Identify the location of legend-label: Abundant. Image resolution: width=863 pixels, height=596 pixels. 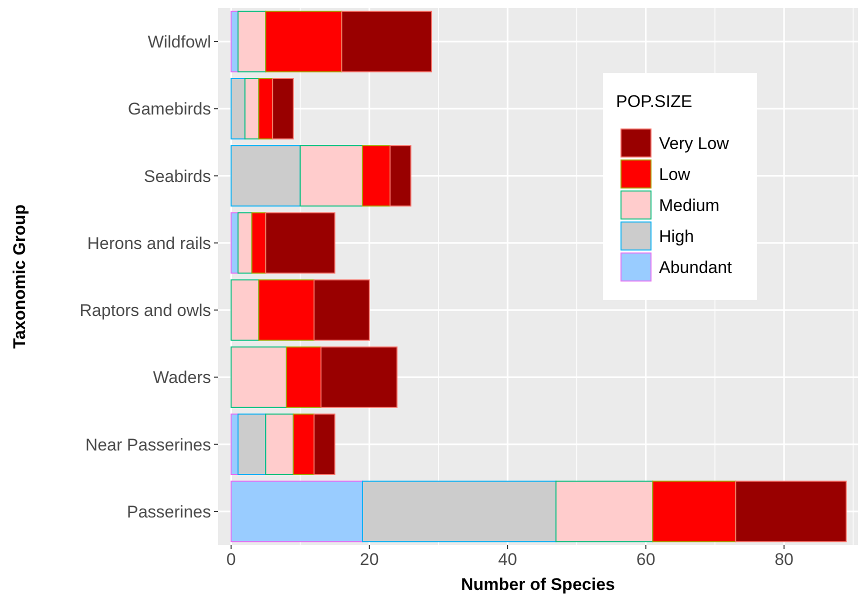
(695, 267).